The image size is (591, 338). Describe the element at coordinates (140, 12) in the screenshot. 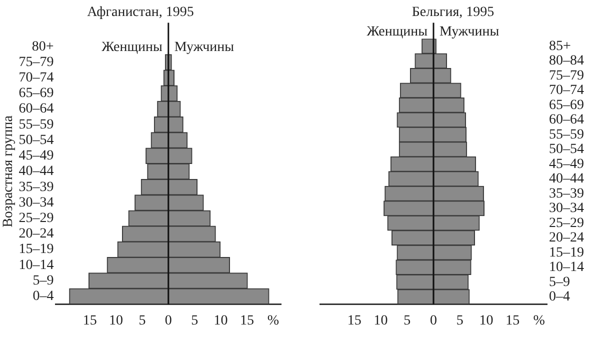

I see `chart-title: Афганистан, 1995` at that location.